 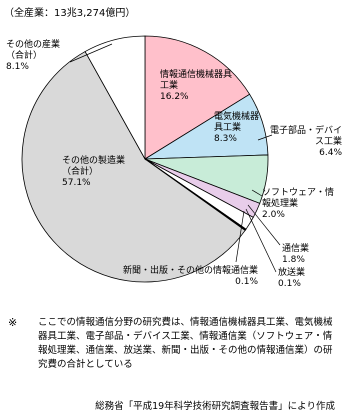 What do you see at coordinates (298, 198) in the screenshot?
I see `category-label: ソフトウェア・情報処理業` at bounding box center [298, 198].